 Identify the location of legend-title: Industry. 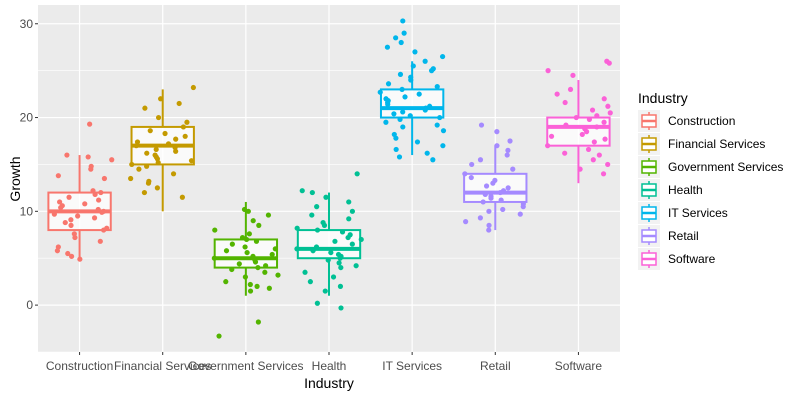
(663, 98).